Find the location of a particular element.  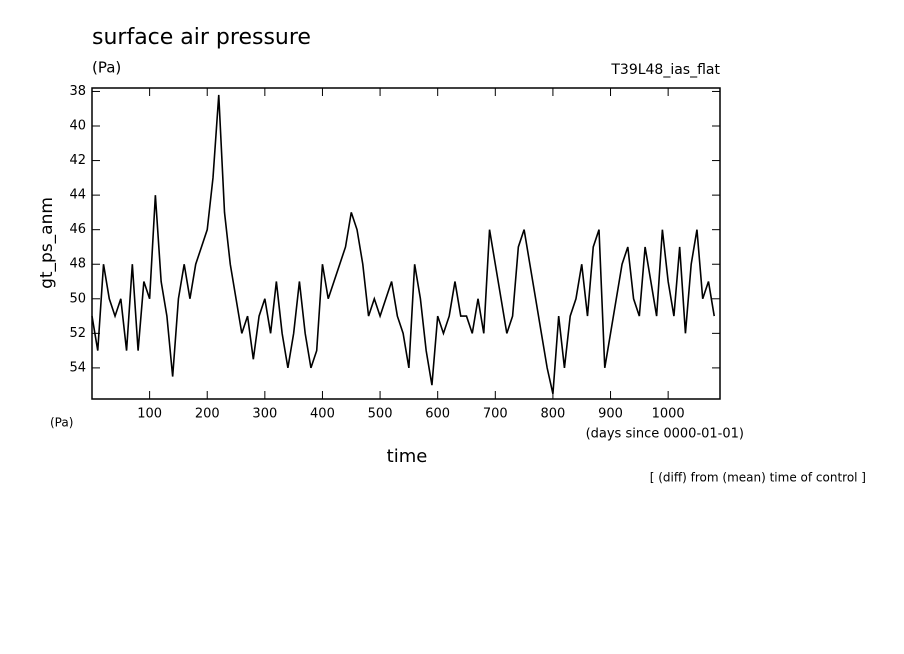

footnote: [ (diff) from (mean) time of control ] is located at coordinates (758, 478).